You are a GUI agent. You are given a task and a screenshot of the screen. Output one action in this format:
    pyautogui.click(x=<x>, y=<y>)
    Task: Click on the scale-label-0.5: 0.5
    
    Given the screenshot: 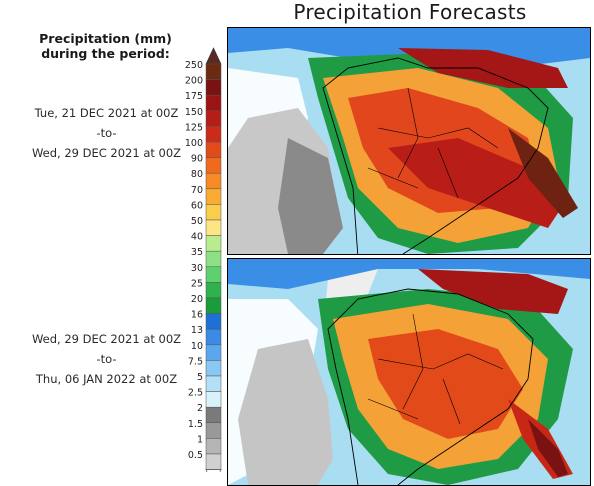 What is the action you would take?
    pyautogui.click(x=195, y=455)
    